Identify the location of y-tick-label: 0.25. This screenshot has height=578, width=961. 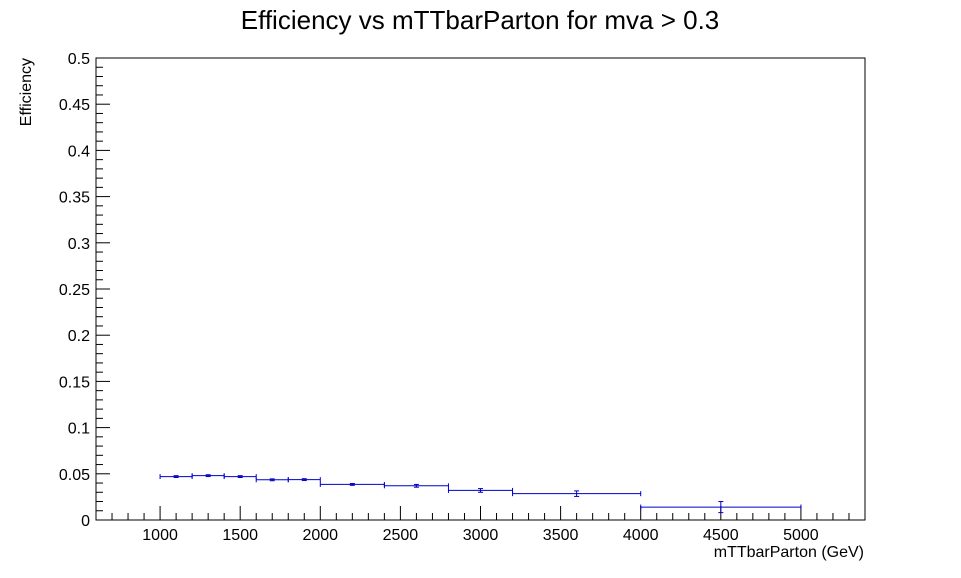
(74, 290).